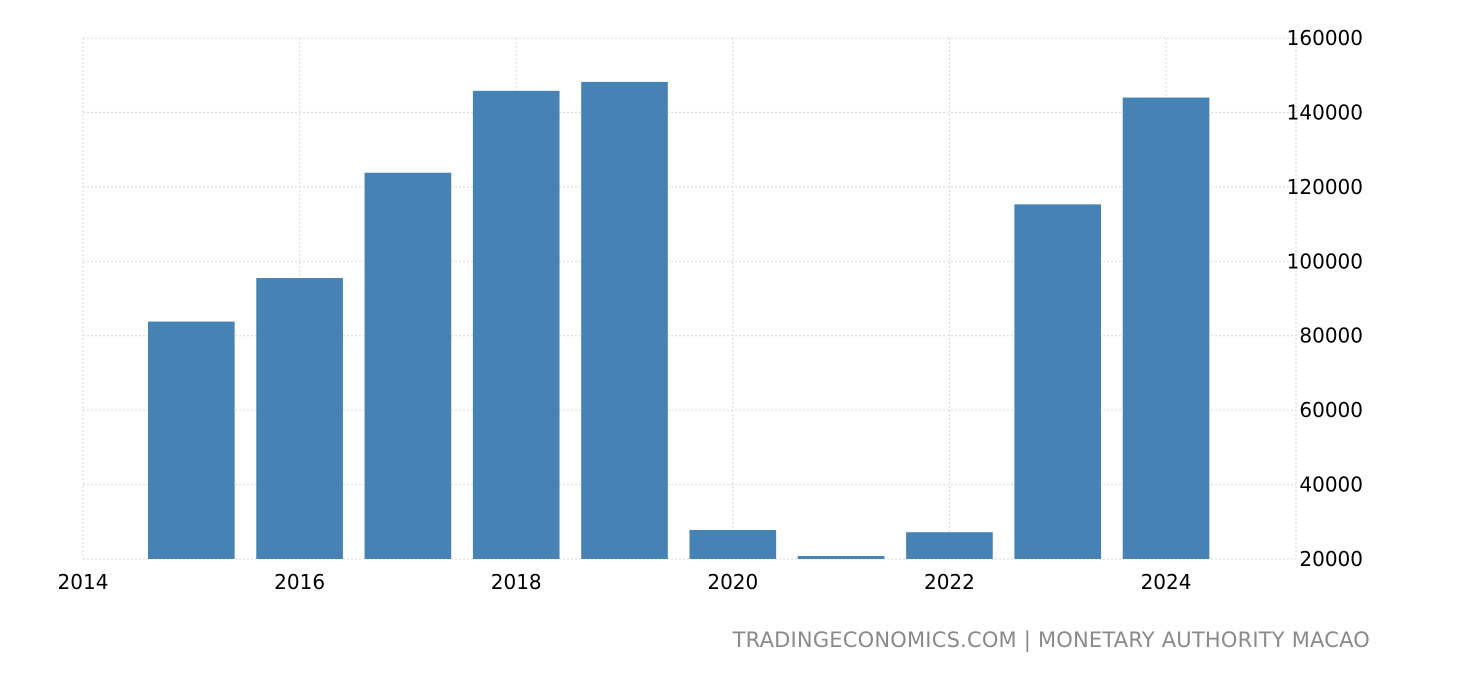 The height and width of the screenshot is (680, 1460). What do you see at coordinates (733, 544) in the screenshot?
I see `bar-2020` at bounding box center [733, 544].